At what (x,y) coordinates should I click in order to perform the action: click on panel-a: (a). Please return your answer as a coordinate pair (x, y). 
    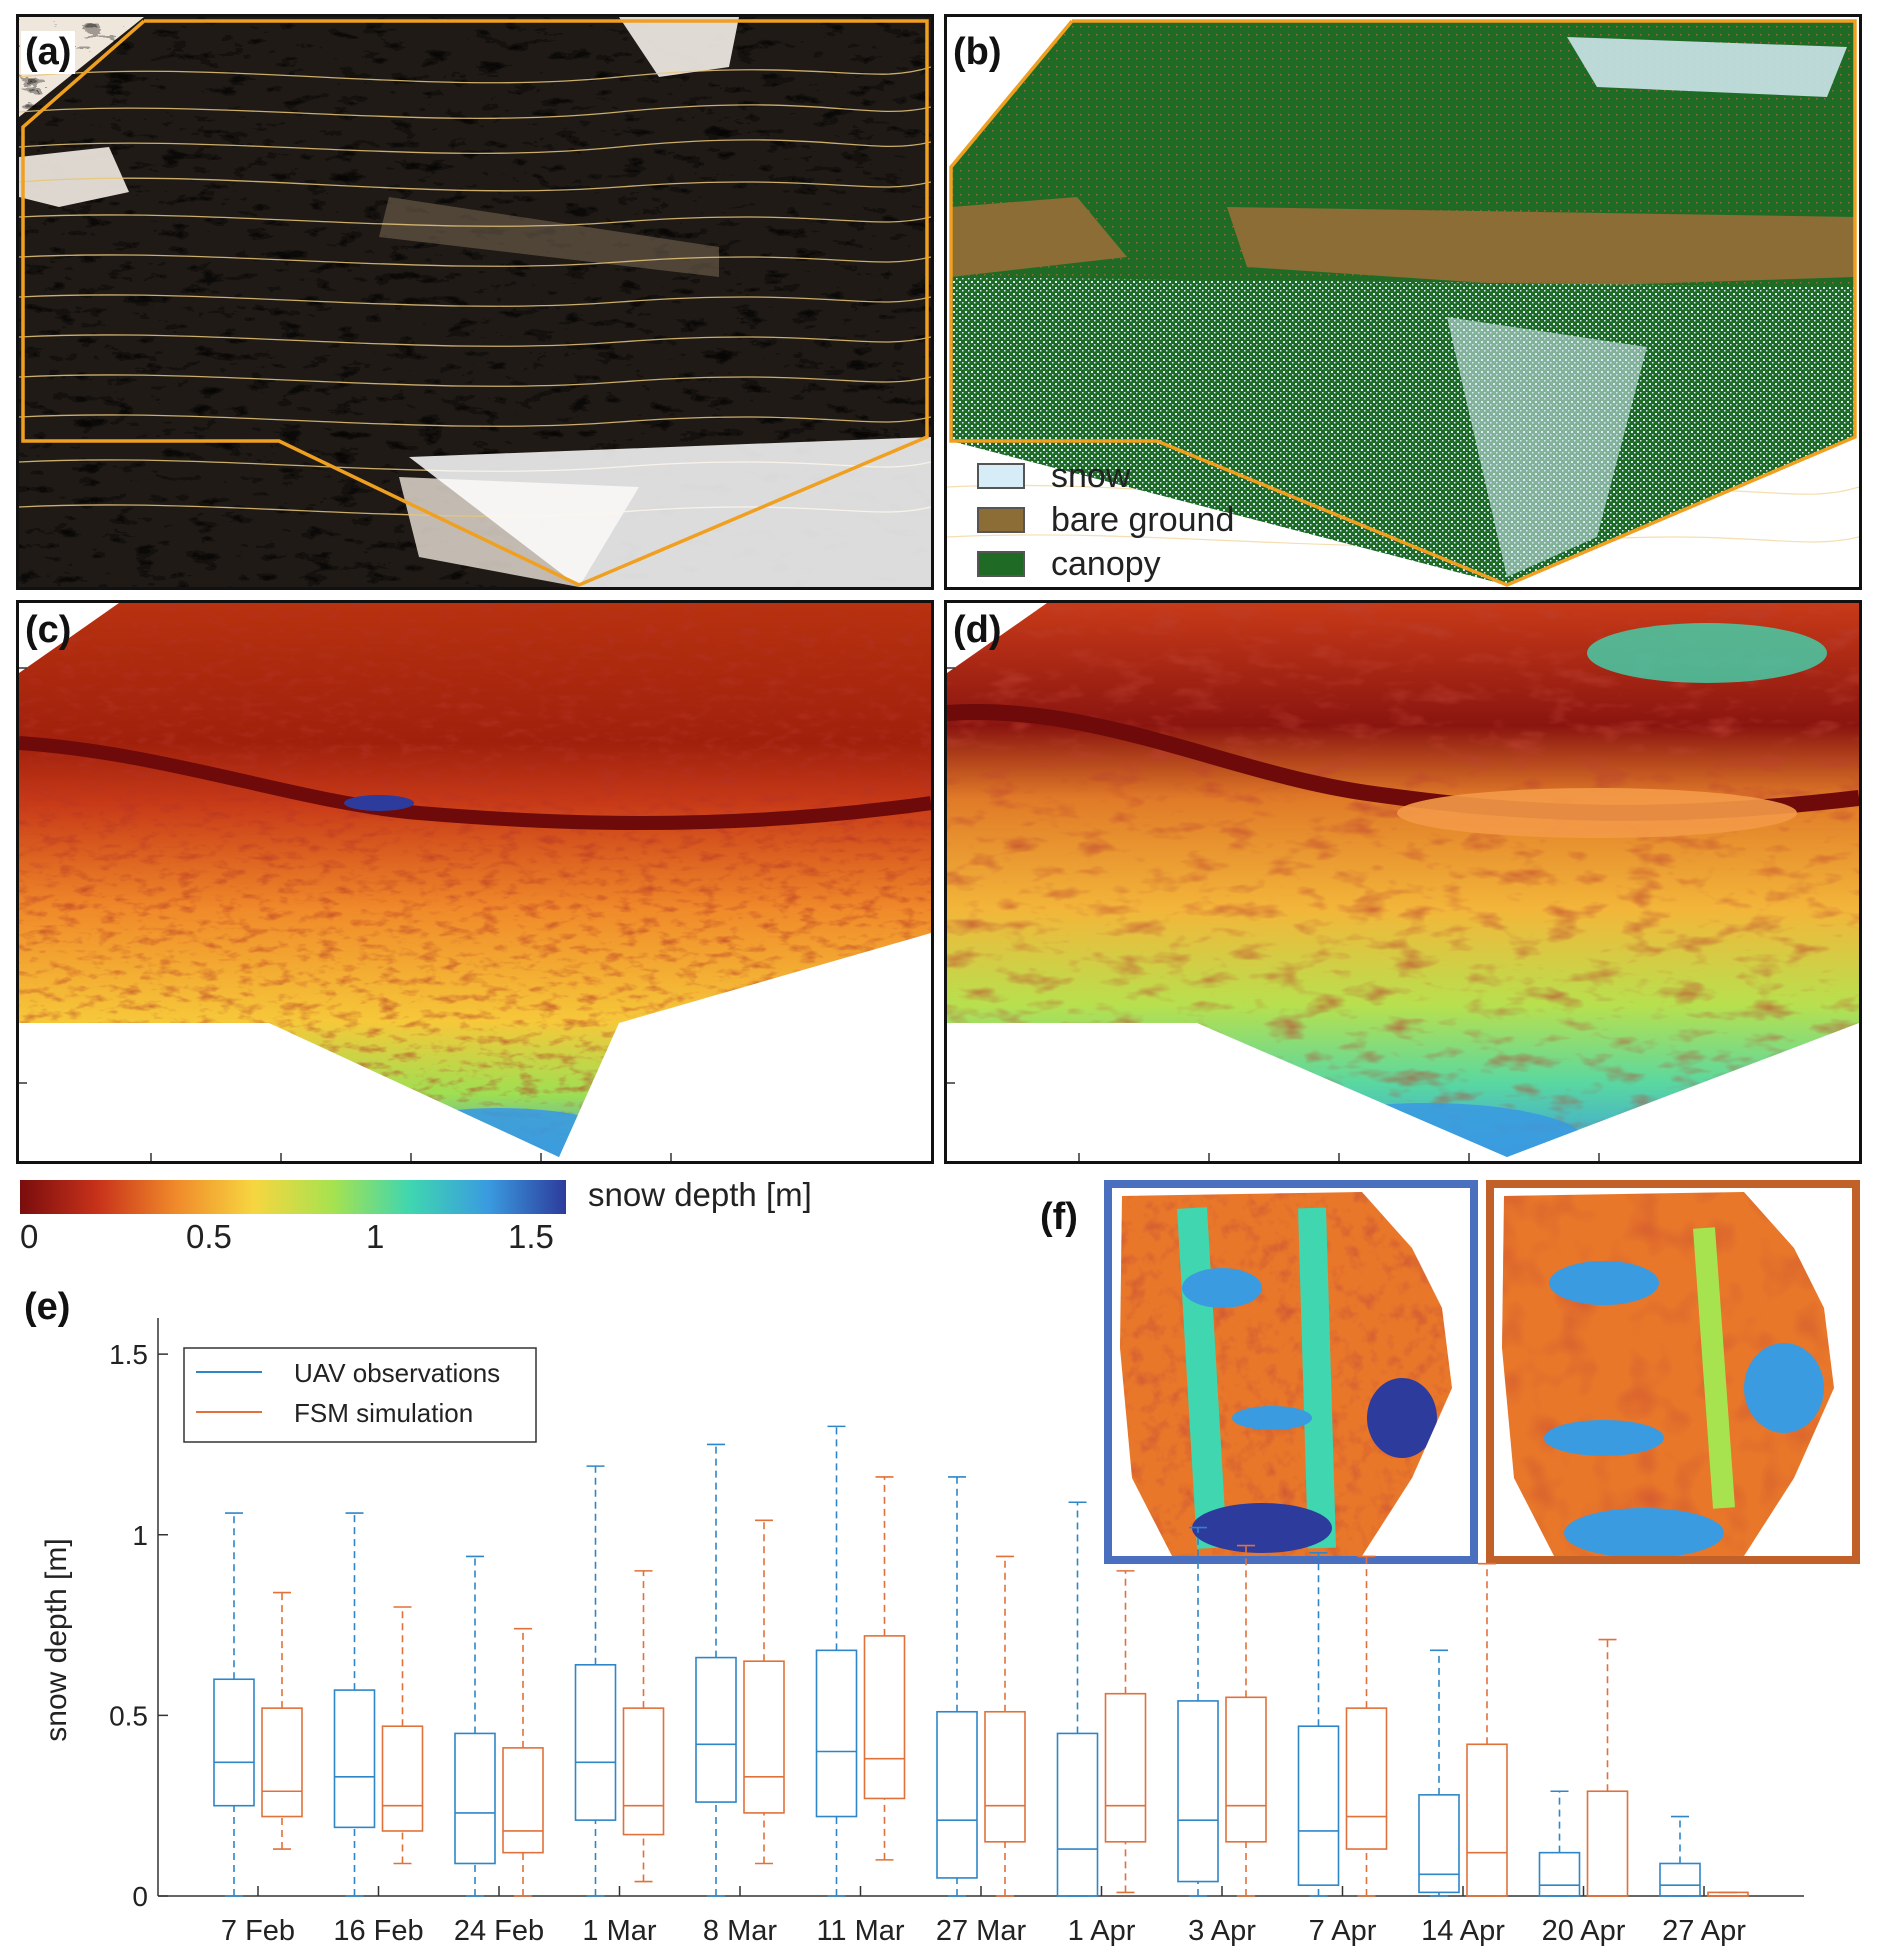
    Looking at the image, I should click on (475, 302).